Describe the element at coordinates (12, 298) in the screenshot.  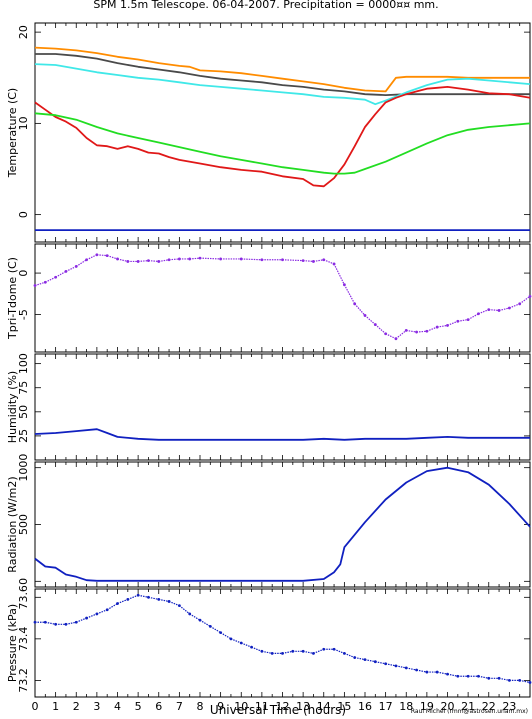
I see `tpri-tdome-y-axis-label: Tpri-Tdome (C)` at that location.